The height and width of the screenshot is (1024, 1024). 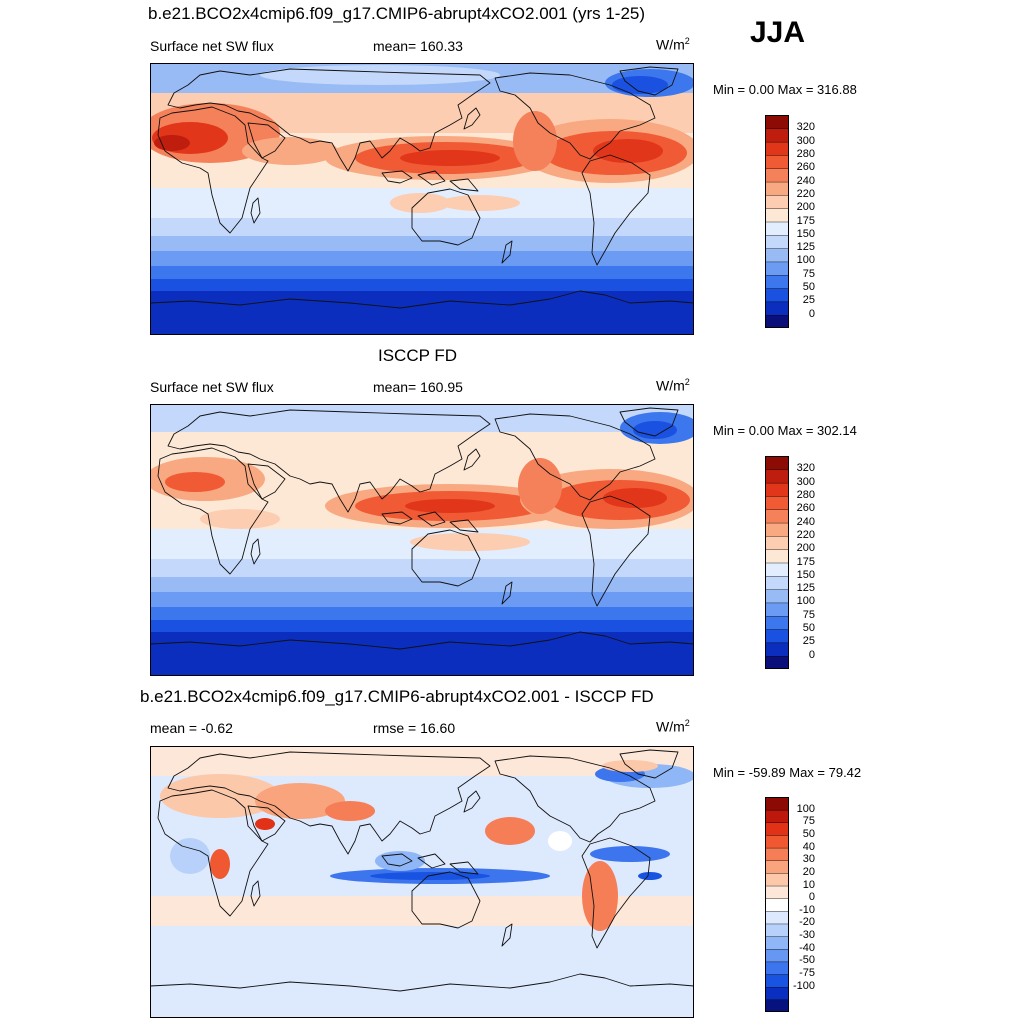 What do you see at coordinates (808, 884) in the screenshot?
I see `colorbar-tick-label: 10` at bounding box center [808, 884].